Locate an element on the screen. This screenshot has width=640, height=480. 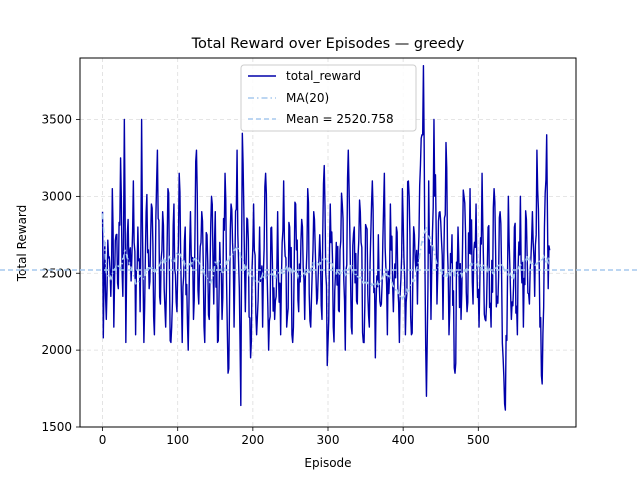
y-tick-label: 3500 is located at coordinates (56, 120).